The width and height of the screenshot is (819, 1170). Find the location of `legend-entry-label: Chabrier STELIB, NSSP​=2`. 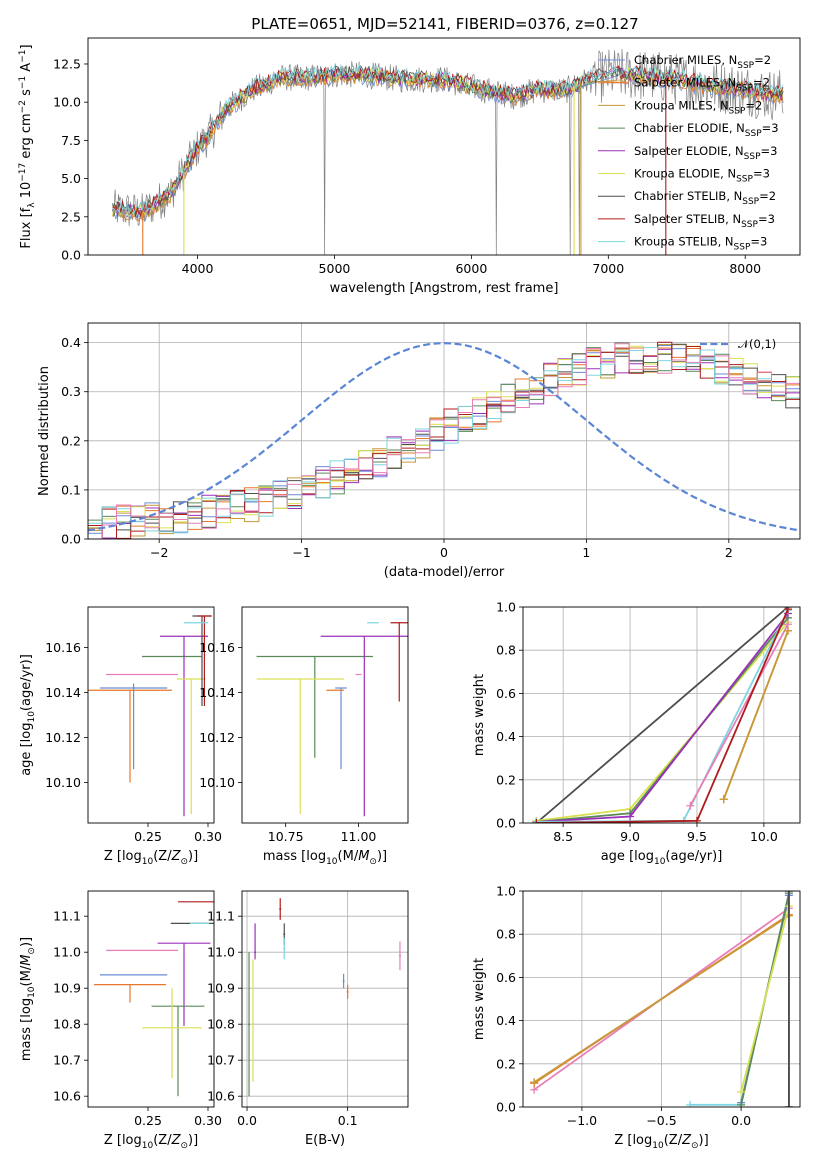

legend-entry-label: Chabrier STELIB, NSSP​=2 is located at coordinates (705, 198).